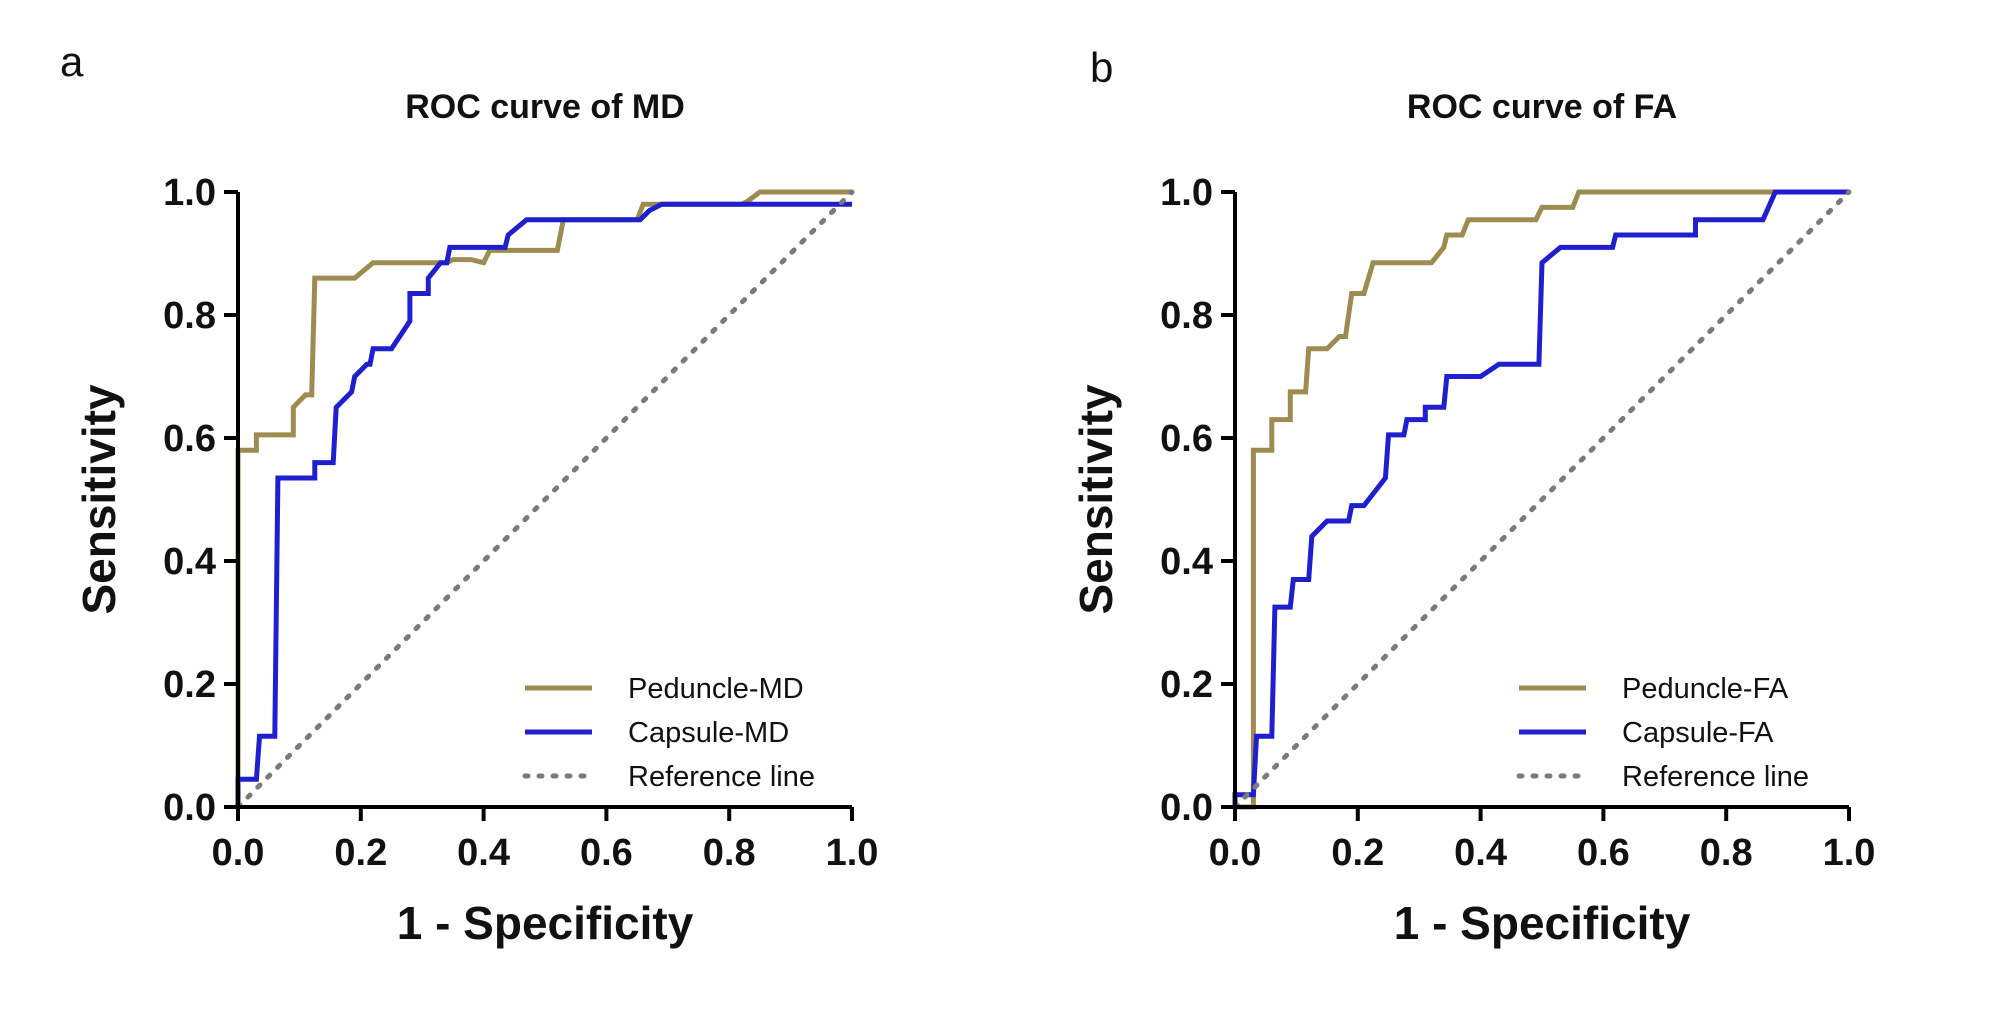 The height and width of the screenshot is (1021, 2008). I want to click on chart-title: ROC curve of MD, so click(545, 107).